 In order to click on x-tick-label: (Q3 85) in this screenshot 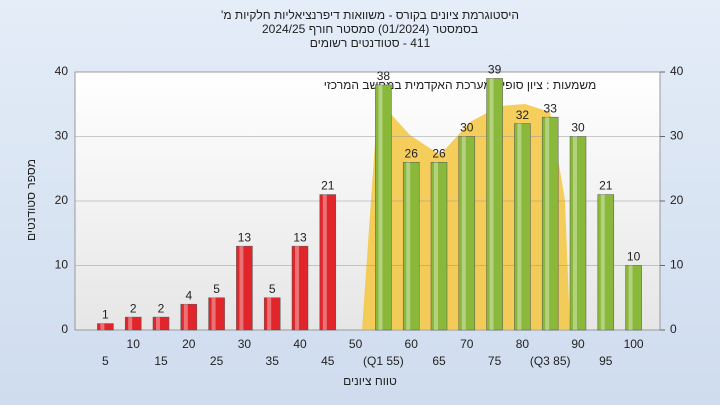, I will do `click(550, 361)`.